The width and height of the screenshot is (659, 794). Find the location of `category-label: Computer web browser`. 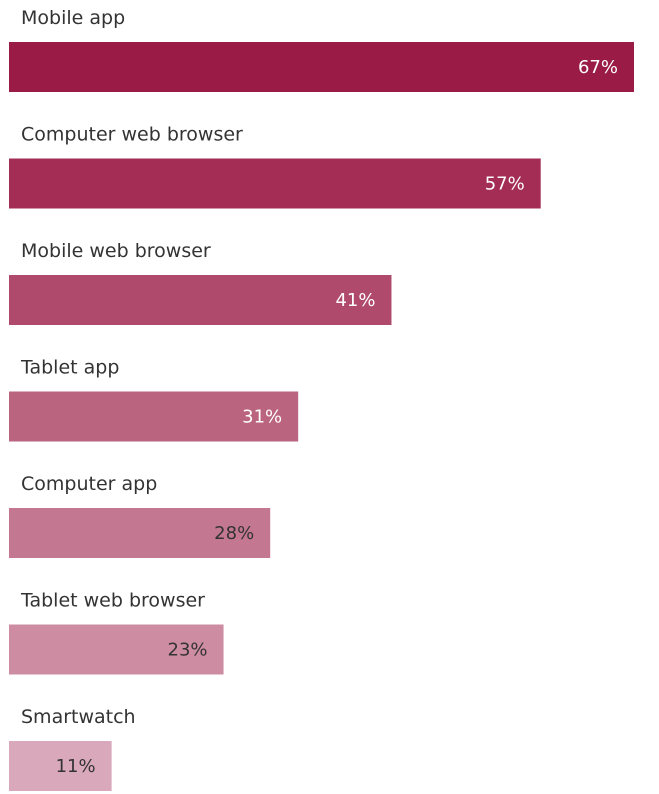

category-label: Computer web browser is located at coordinates (132, 135).